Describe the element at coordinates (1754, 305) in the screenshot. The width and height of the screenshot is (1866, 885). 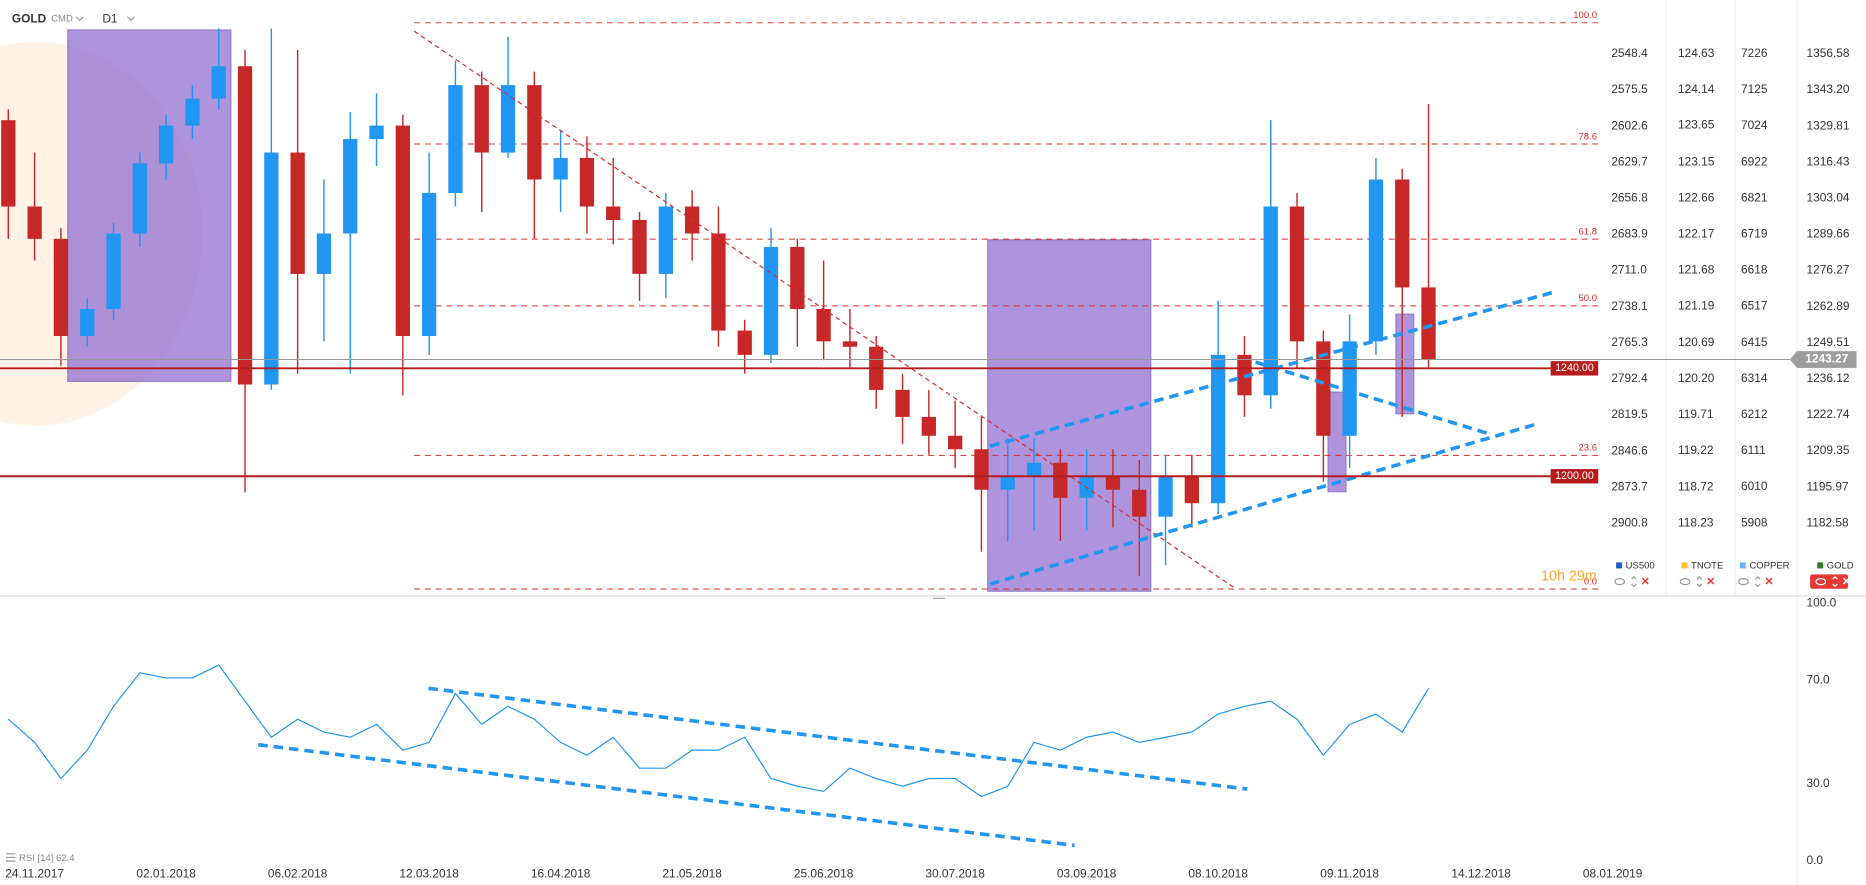
I see `overlay-tick-label: 6517` at that location.